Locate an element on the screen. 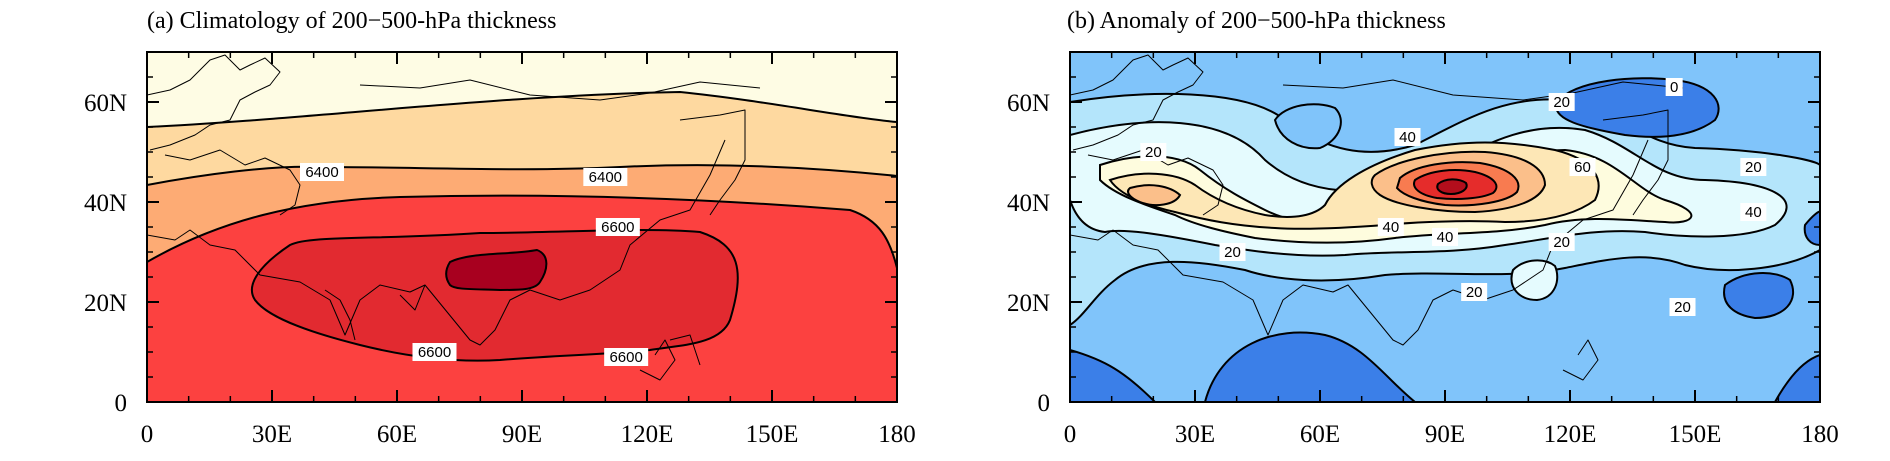 The width and height of the screenshot is (1890, 461). contour-label: 0 is located at coordinates (1674, 87).